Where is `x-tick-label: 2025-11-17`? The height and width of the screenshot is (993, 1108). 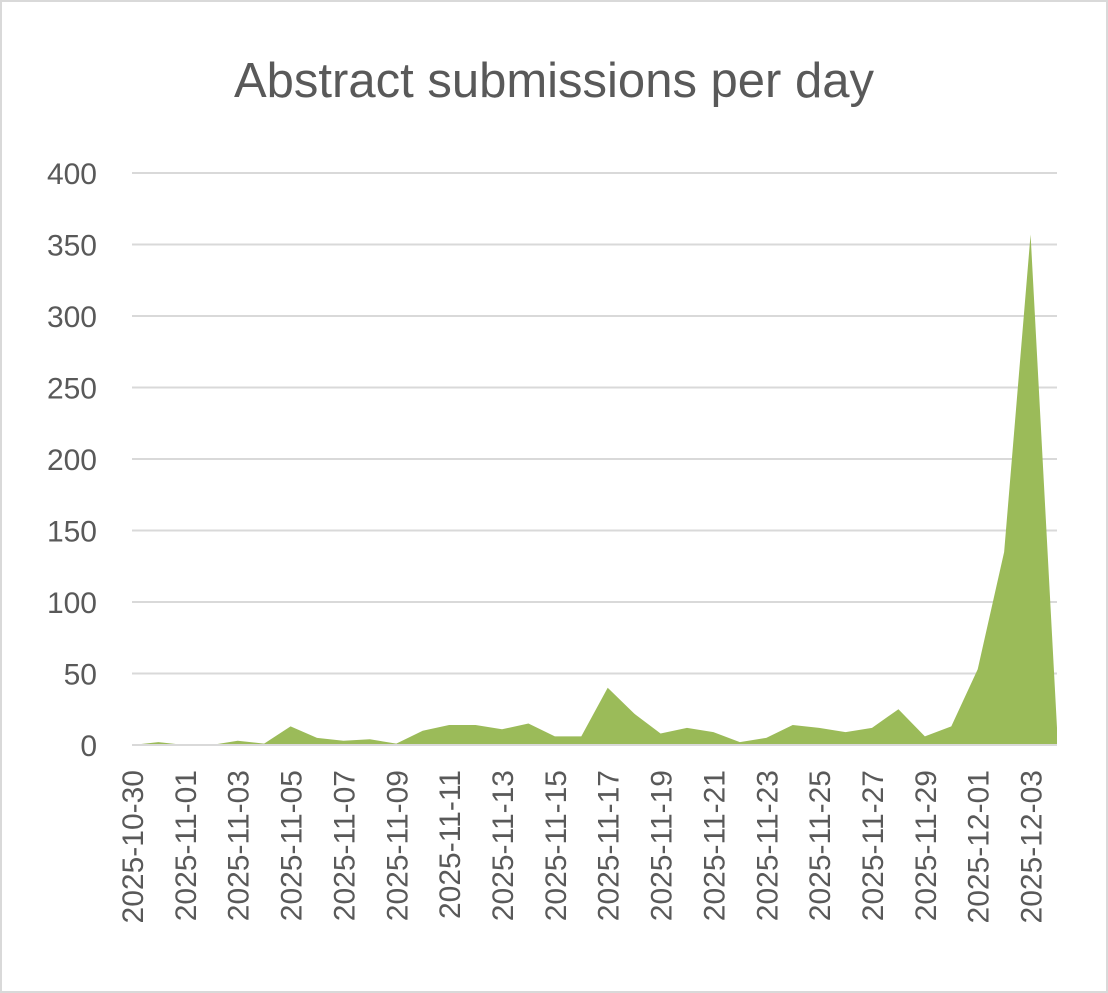
x-tick-label: 2025-11-17 is located at coordinates (609, 845).